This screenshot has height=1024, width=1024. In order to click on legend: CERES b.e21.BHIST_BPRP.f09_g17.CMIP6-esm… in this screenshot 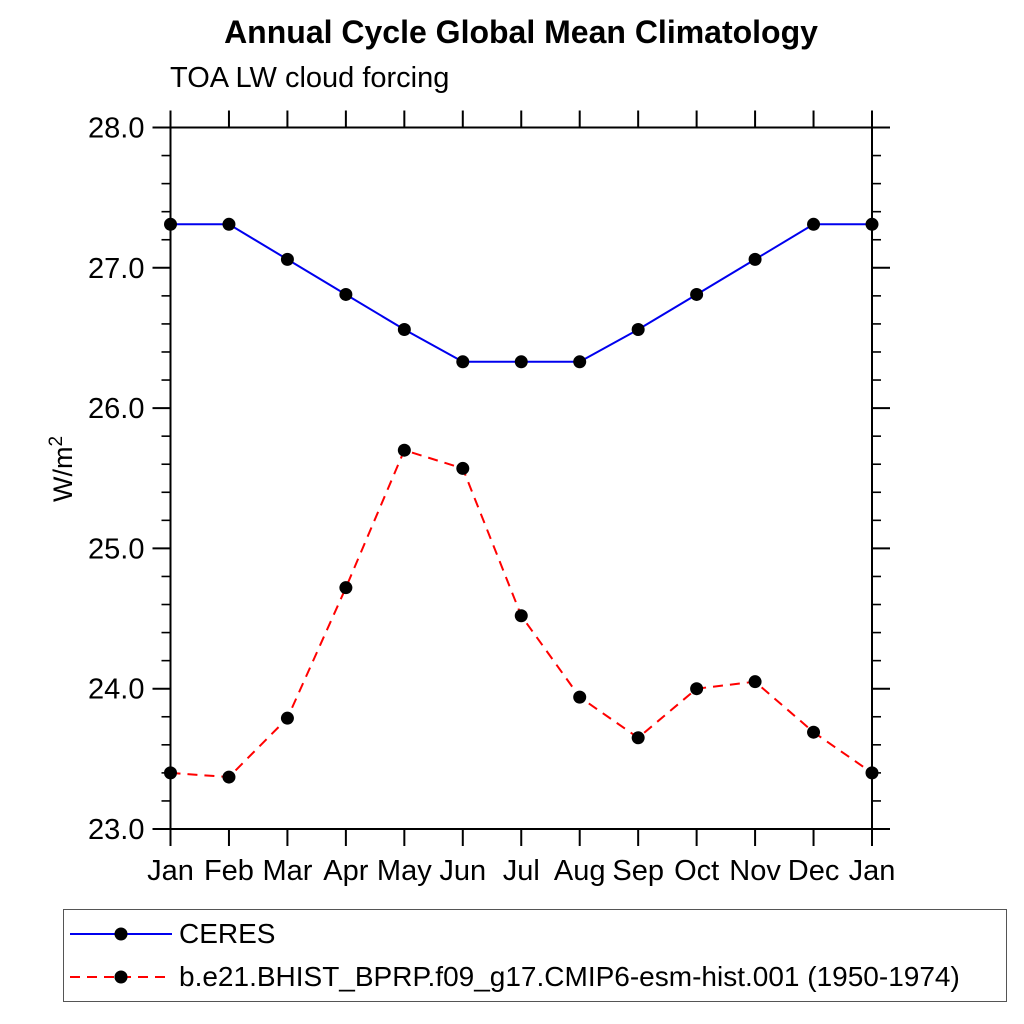, I will do `click(535, 955)`.